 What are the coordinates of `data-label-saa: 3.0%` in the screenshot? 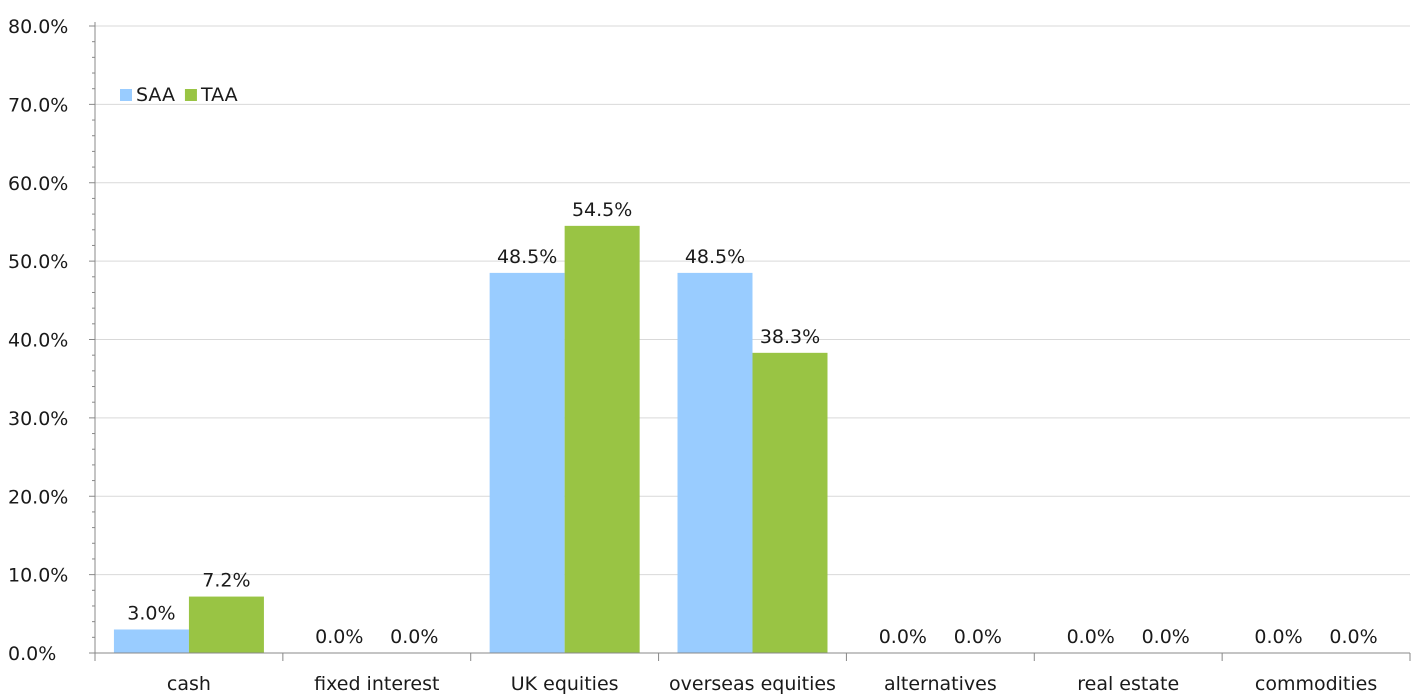 It's located at (151, 613).